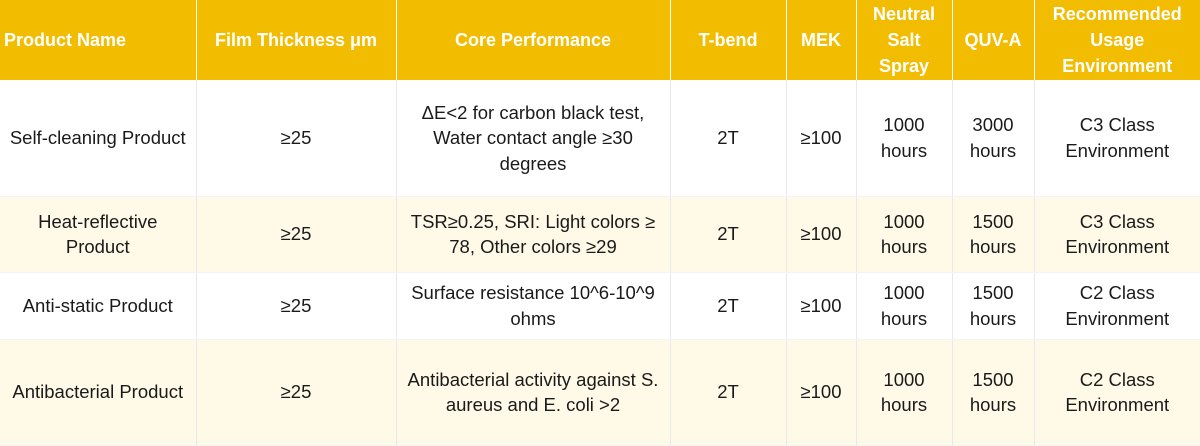  Describe the element at coordinates (1117, 40) in the screenshot. I see `header-recommended-usage: Recommended Usage Environment` at that location.